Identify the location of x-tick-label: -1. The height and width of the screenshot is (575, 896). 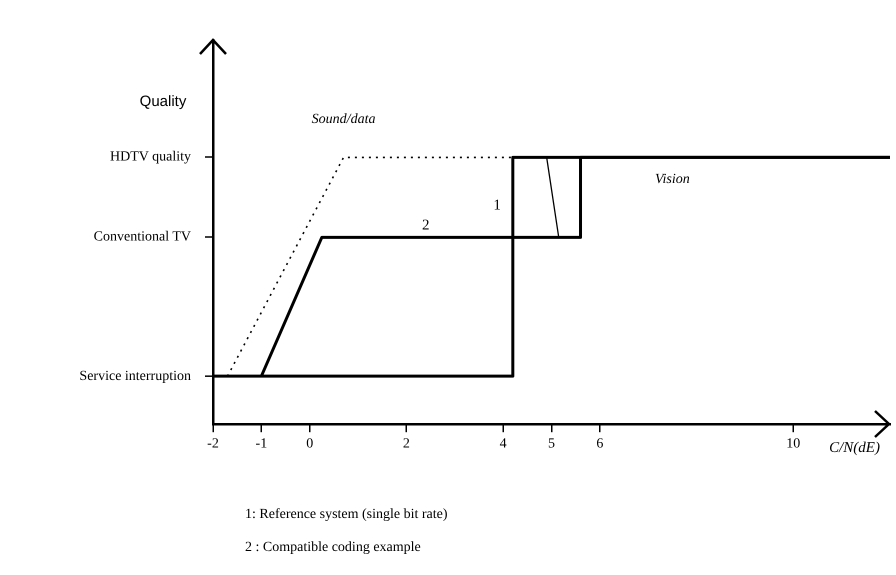
(262, 444).